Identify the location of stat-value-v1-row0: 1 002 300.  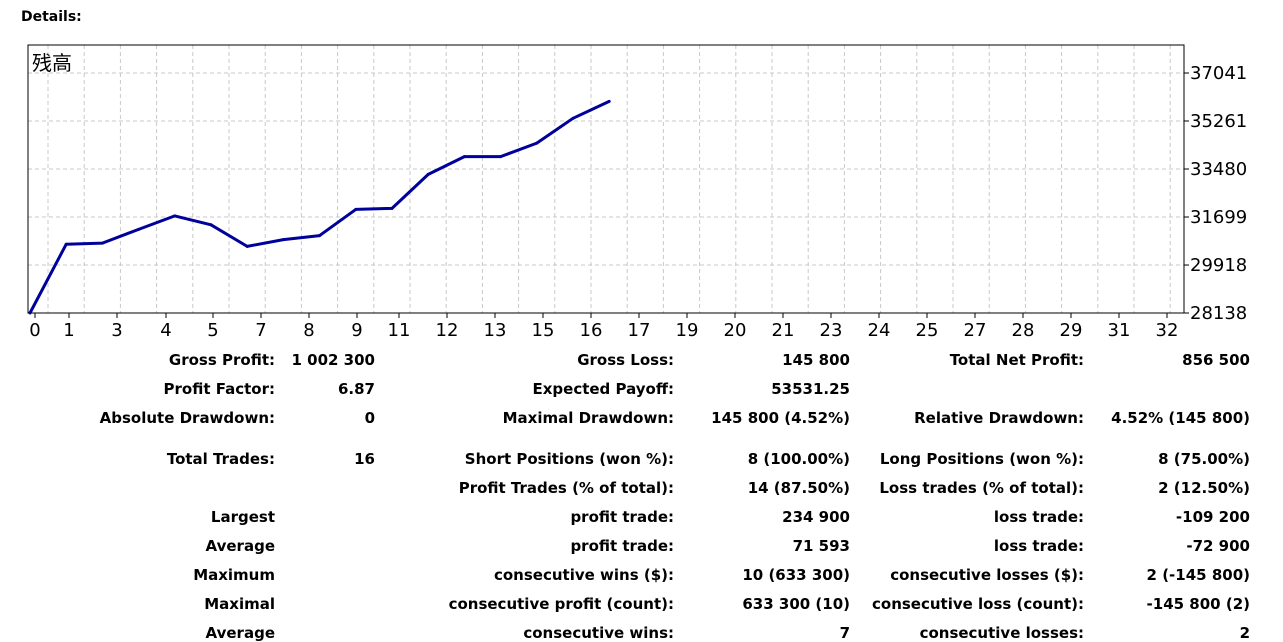
(333, 360).